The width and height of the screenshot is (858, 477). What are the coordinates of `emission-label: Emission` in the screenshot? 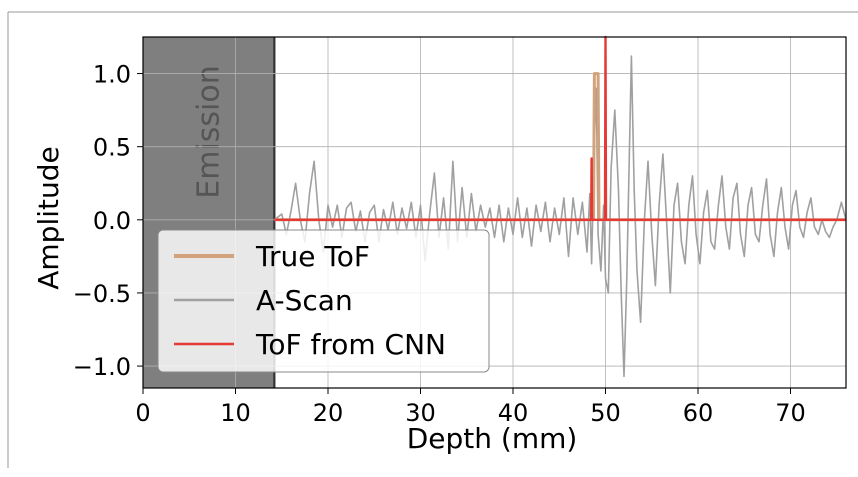 It's located at (209, 131).